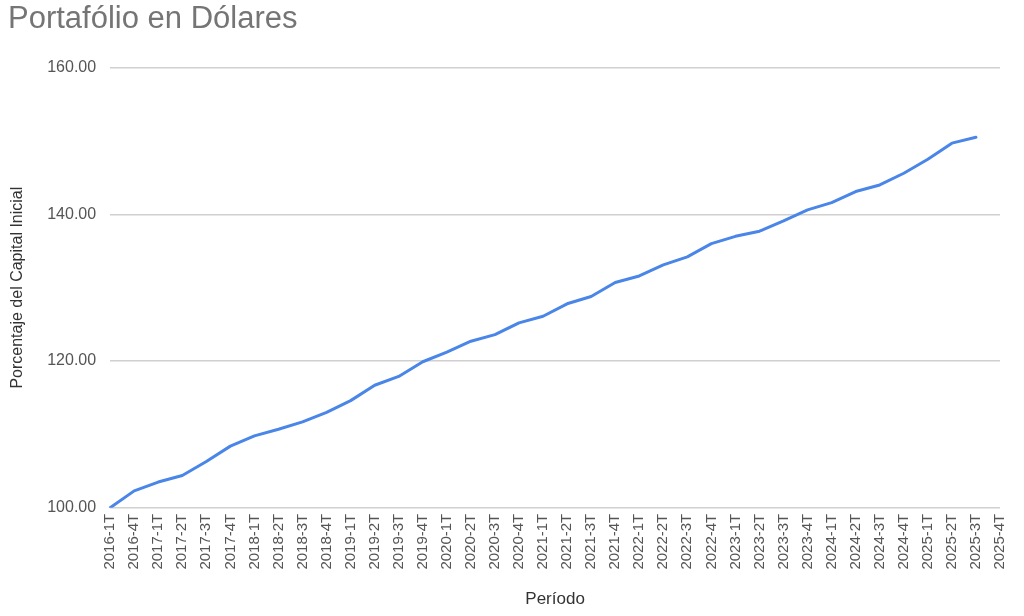 The width and height of the screenshot is (1024, 616). Describe the element at coordinates (445, 541) in the screenshot. I see `x-tick-label: 2020-1T` at that location.